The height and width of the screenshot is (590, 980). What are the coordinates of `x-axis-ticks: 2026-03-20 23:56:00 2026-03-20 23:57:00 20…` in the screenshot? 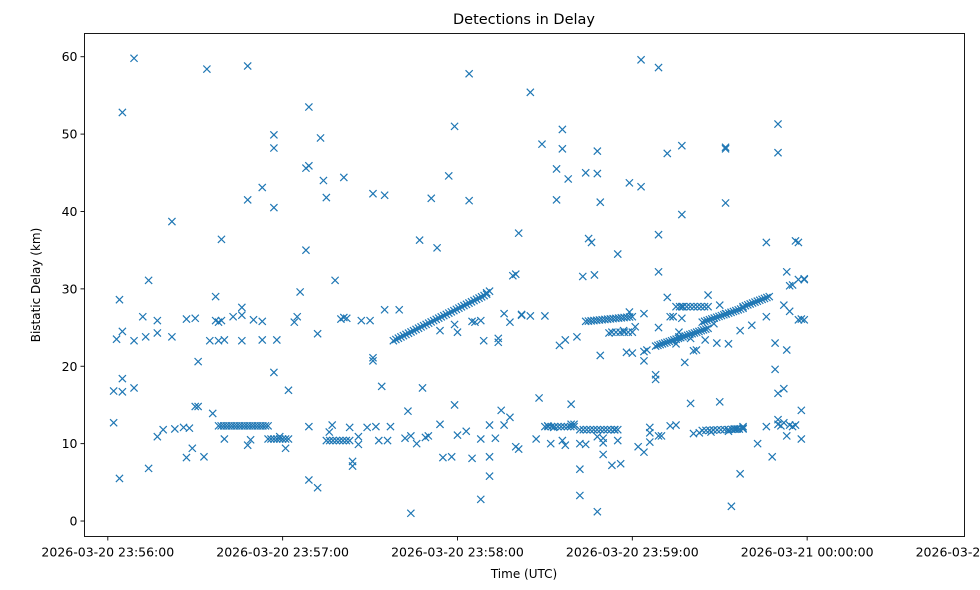 It's located at (510, 548).